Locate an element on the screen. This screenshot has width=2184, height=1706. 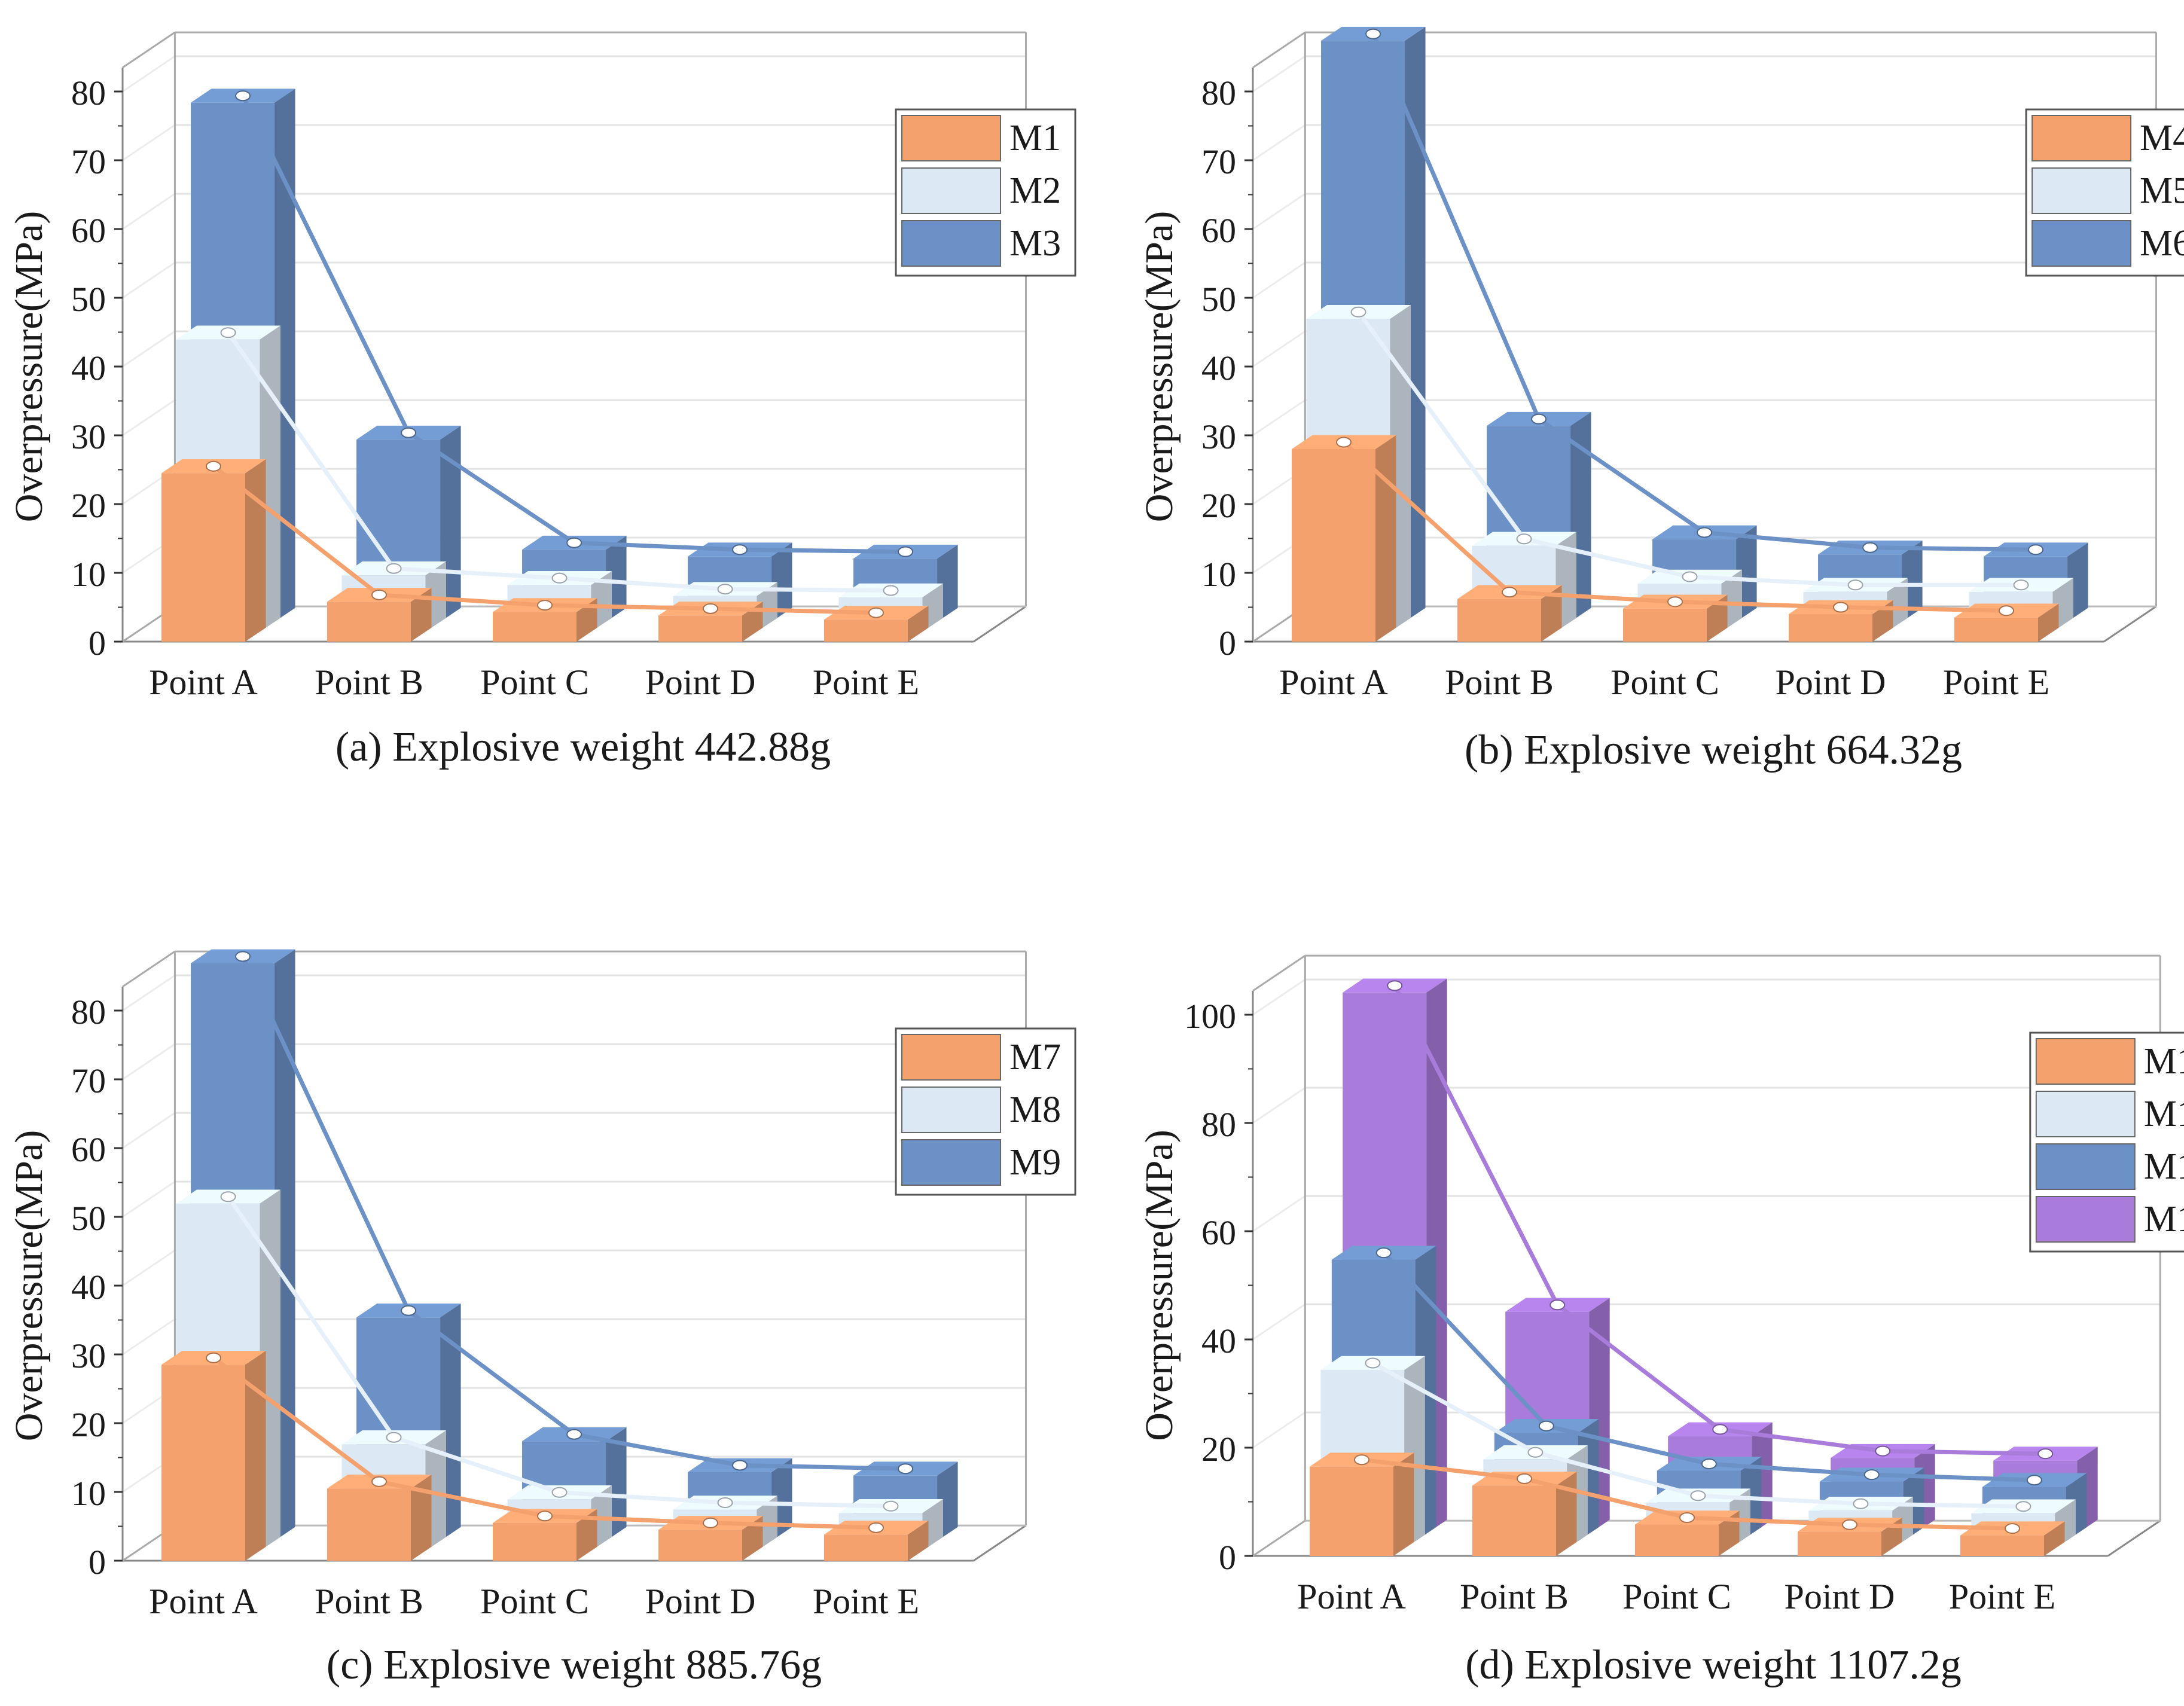
series-M7 is located at coordinates (545, 1456).